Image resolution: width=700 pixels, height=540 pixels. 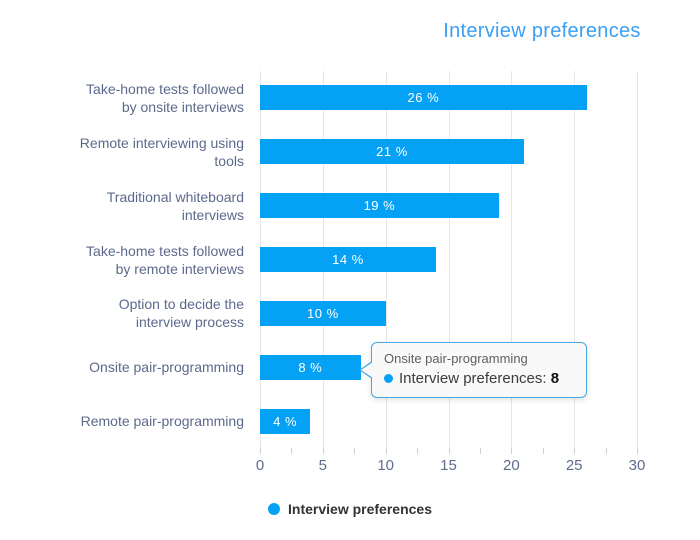 I want to click on bar-value-label: 8 %, so click(x=310, y=367).